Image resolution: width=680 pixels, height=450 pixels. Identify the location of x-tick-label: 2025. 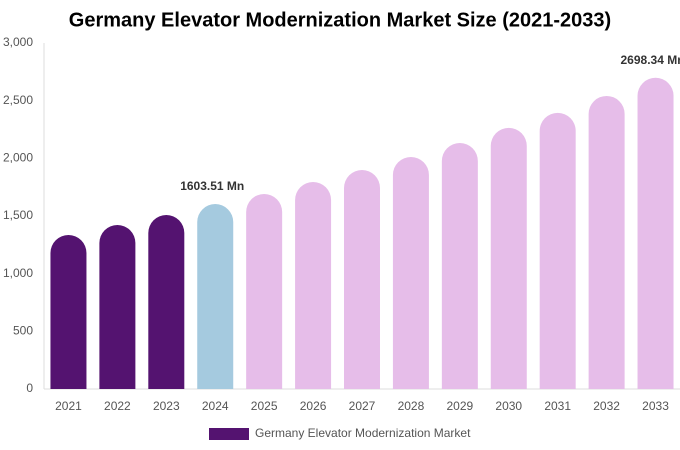
(264, 406).